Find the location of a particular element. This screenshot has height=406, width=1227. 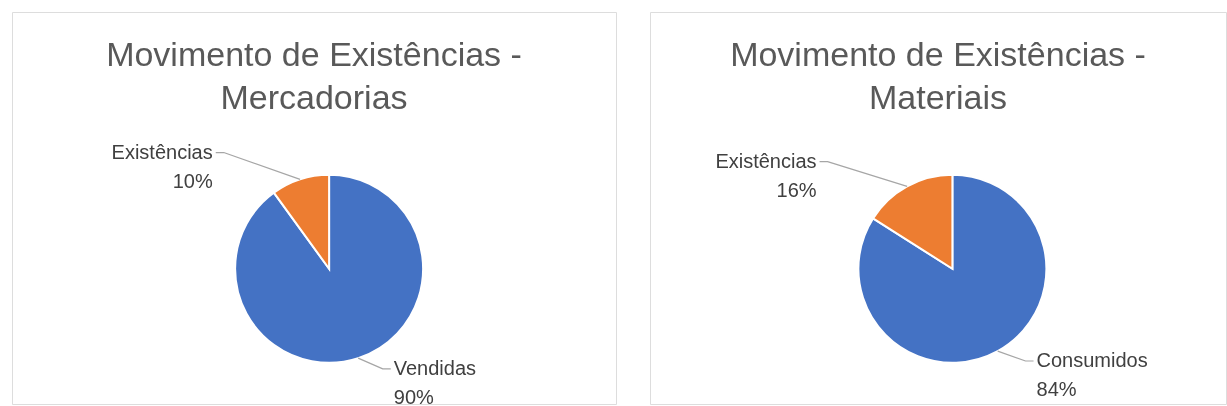

chart-title: Movimento de Existências - Mercadorias is located at coordinates (314, 75).